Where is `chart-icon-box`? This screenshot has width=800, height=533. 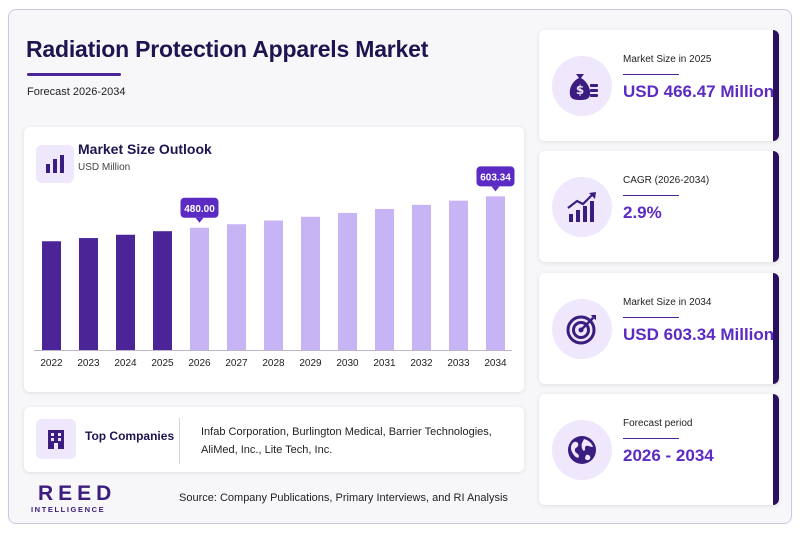 chart-icon-box is located at coordinates (55, 164).